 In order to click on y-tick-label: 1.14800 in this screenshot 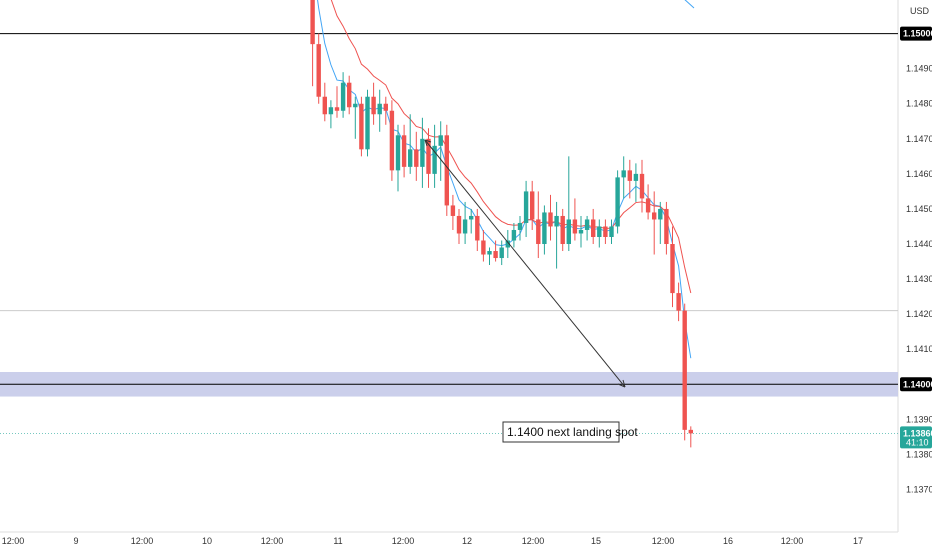, I will do `click(919, 104)`.